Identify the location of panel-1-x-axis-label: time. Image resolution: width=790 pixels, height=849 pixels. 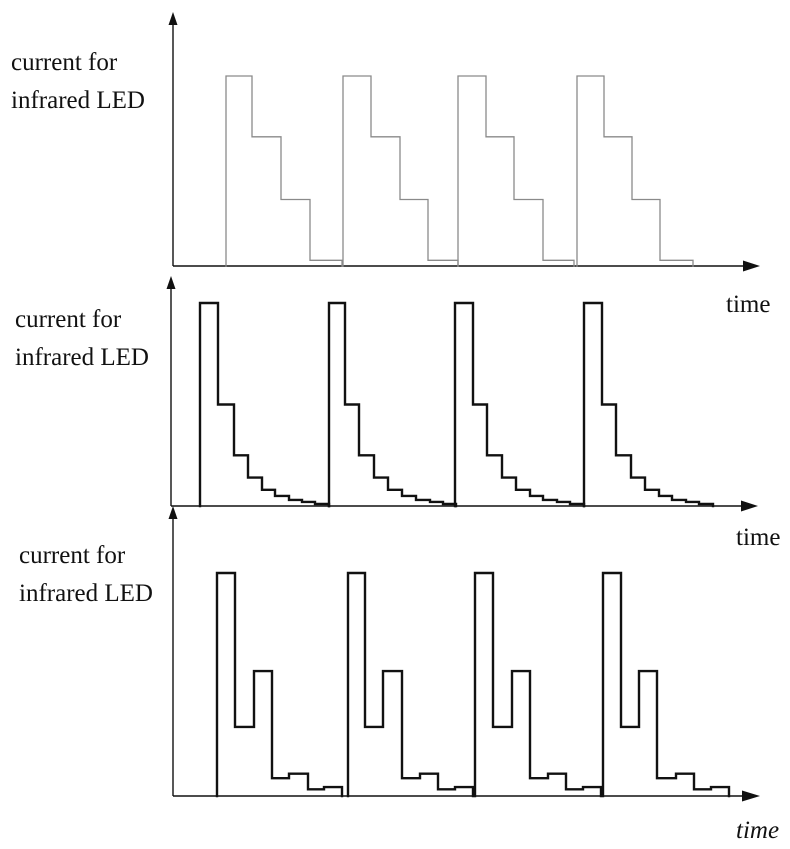
(748, 304).